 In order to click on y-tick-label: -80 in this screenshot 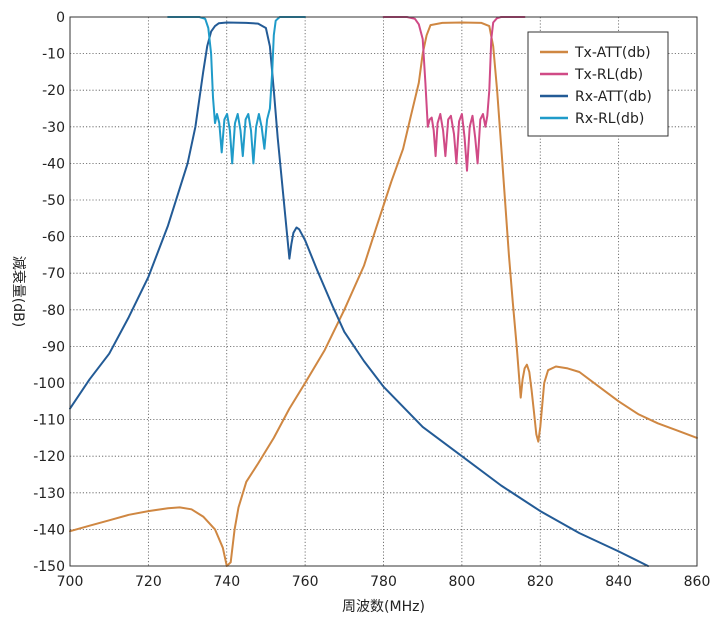, I will do `click(53, 311)`.